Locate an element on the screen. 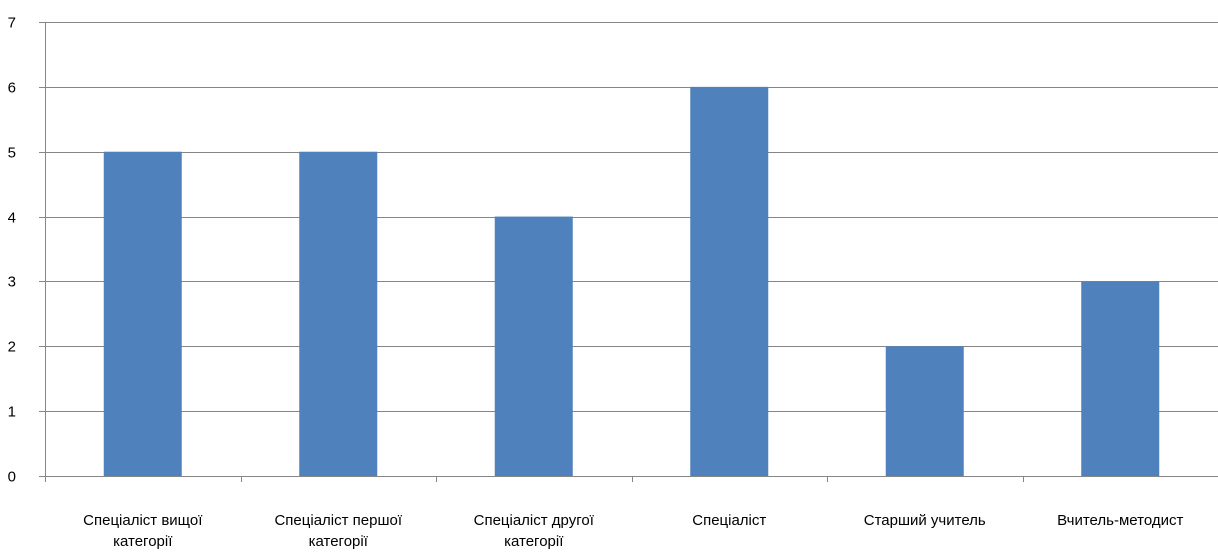 The height and width of the screenshot is (552, 1218). y-tick-label: 2 is located at coordinates (12, 347).